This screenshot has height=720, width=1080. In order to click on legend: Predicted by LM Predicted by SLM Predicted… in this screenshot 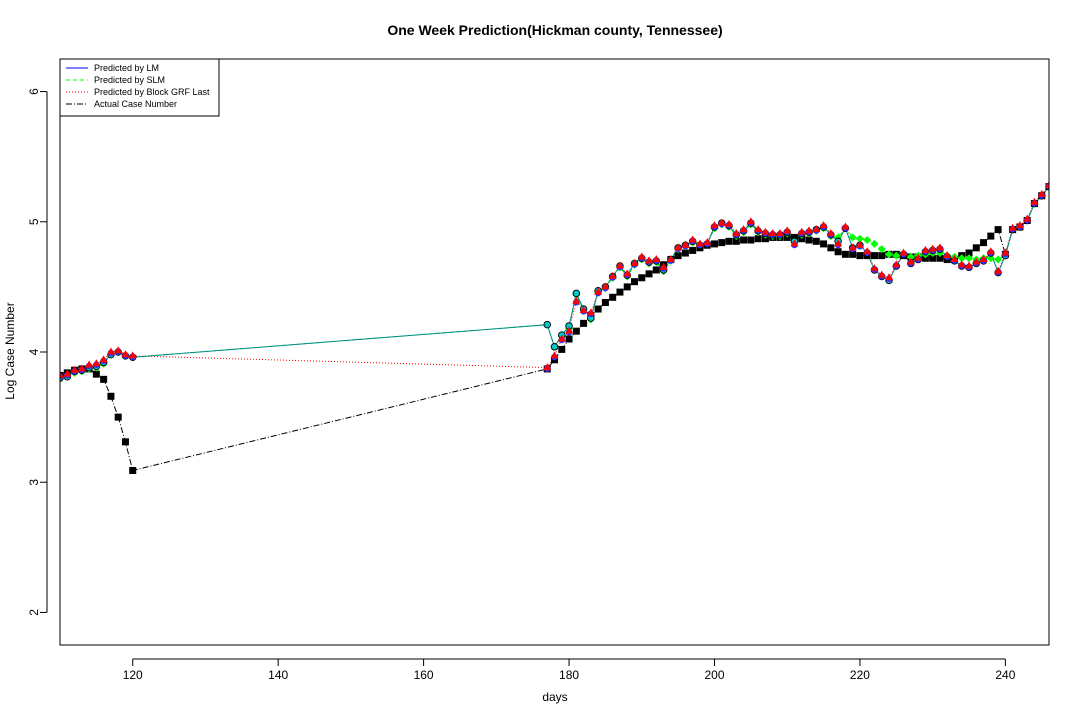, I will do `click(139, 87)`.